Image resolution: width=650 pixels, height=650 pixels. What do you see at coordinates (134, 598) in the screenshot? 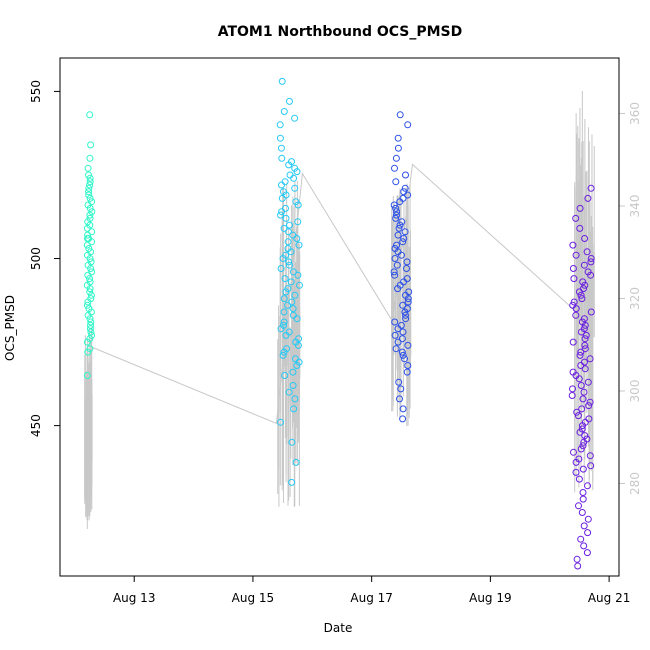
I see `x-tick-label: Aug 13` at bounding box center [134, 598].